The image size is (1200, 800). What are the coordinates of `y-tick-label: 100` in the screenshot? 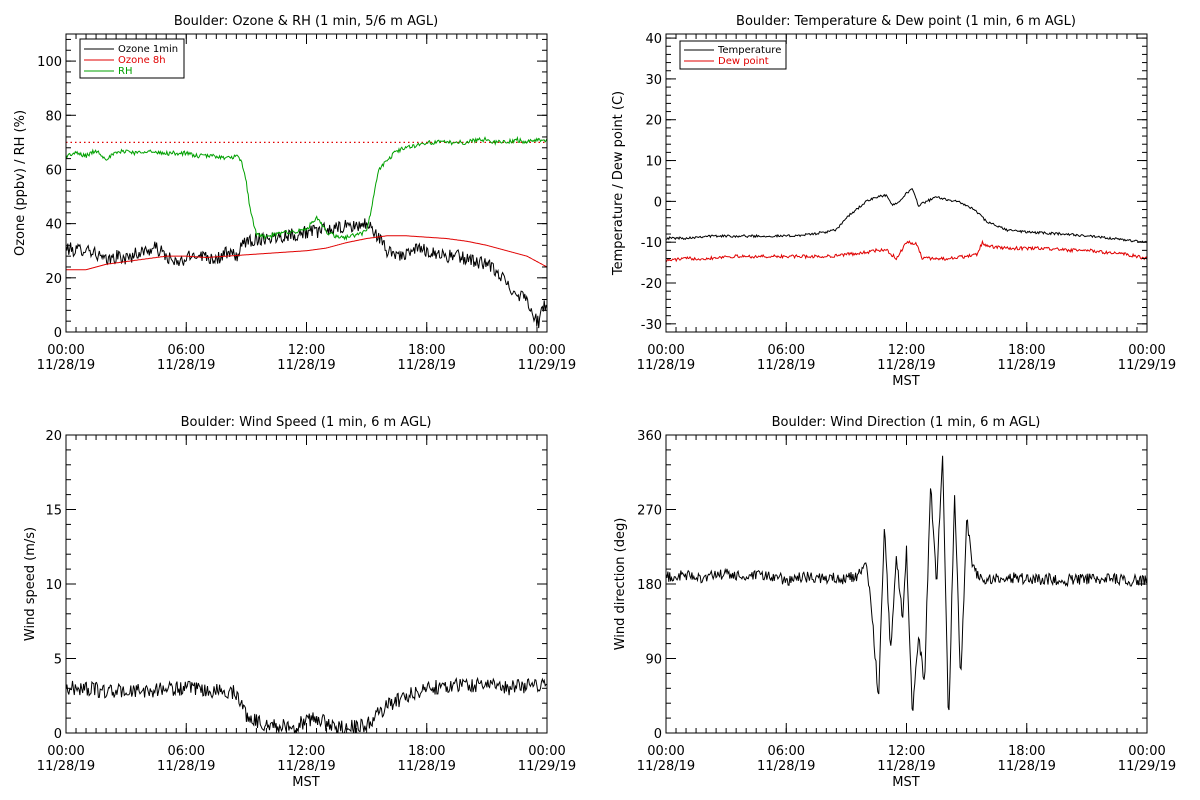 It's located at (49, 62).